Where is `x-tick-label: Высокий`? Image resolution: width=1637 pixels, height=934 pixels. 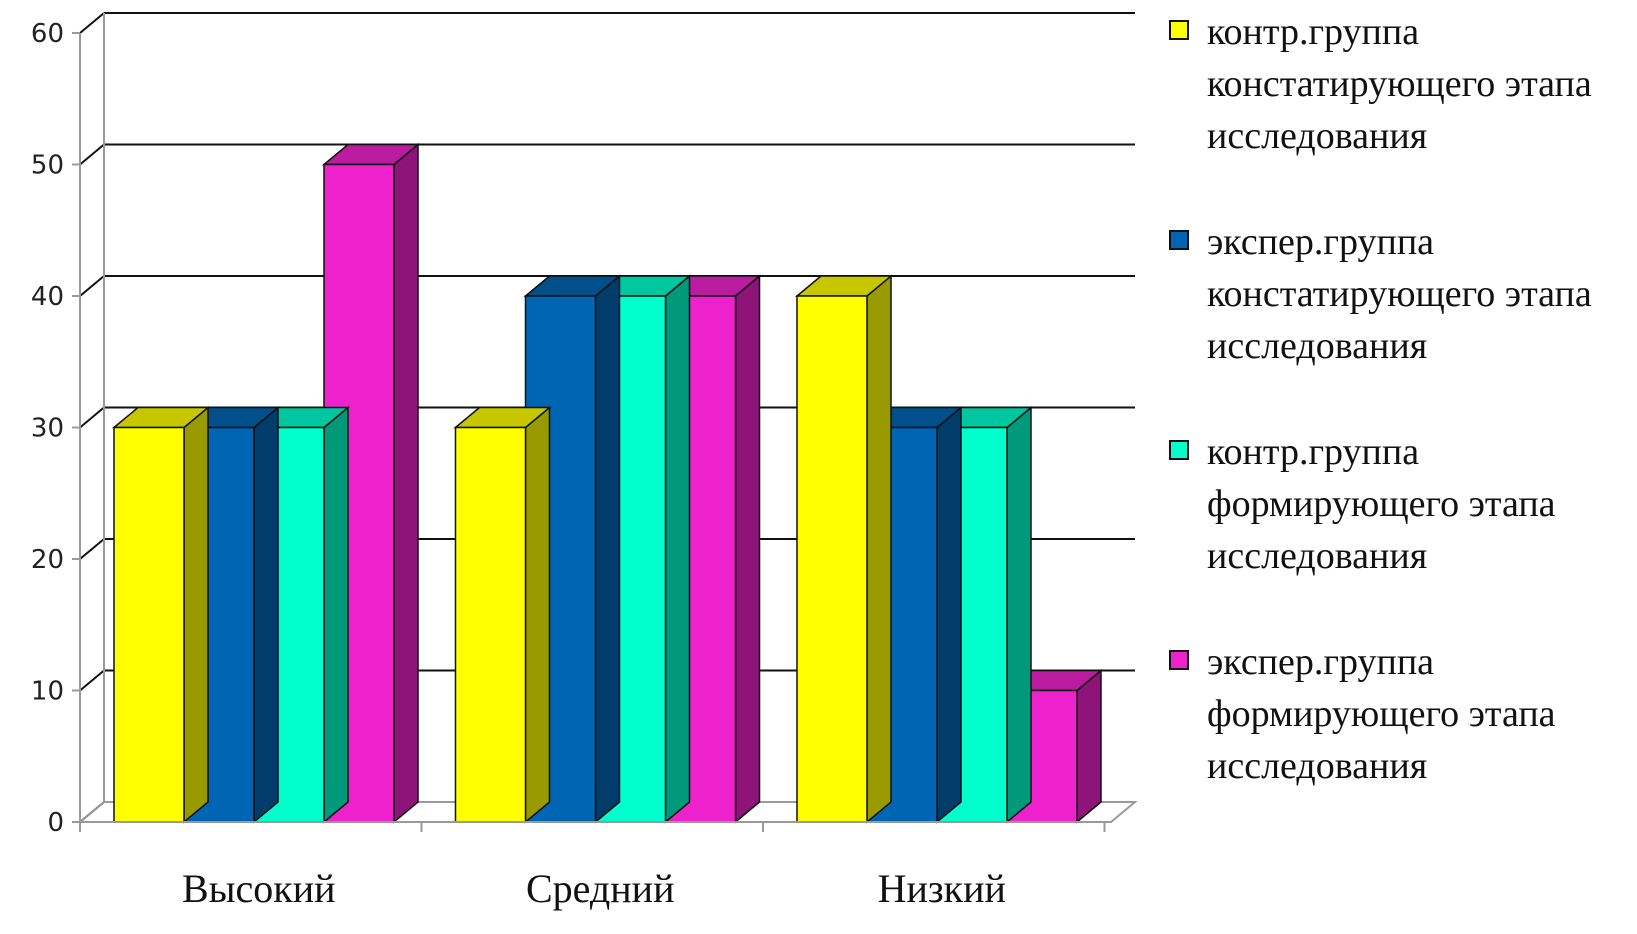 x-tick-label: Высокий is located at coordinates (259, 888).